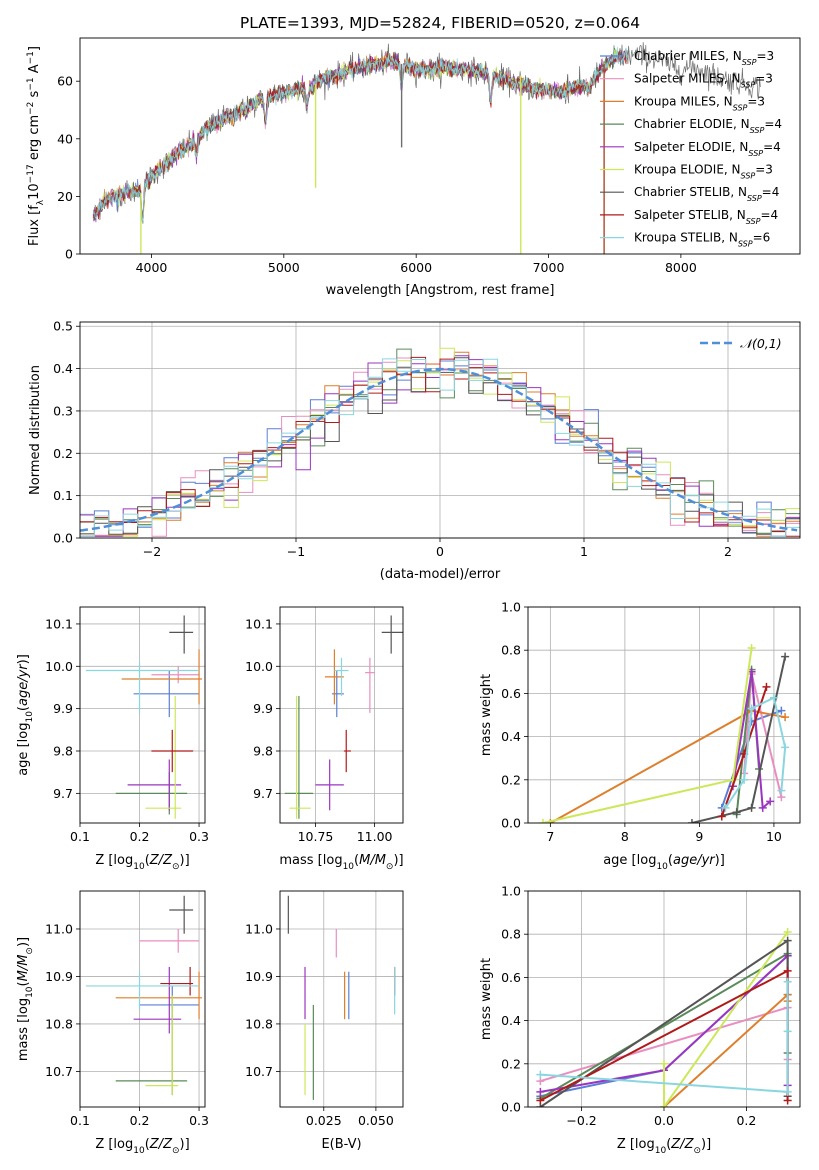 This screenshot has height=1170, width=819. I want to click on x-tick-label: 2, so click(728, 551).